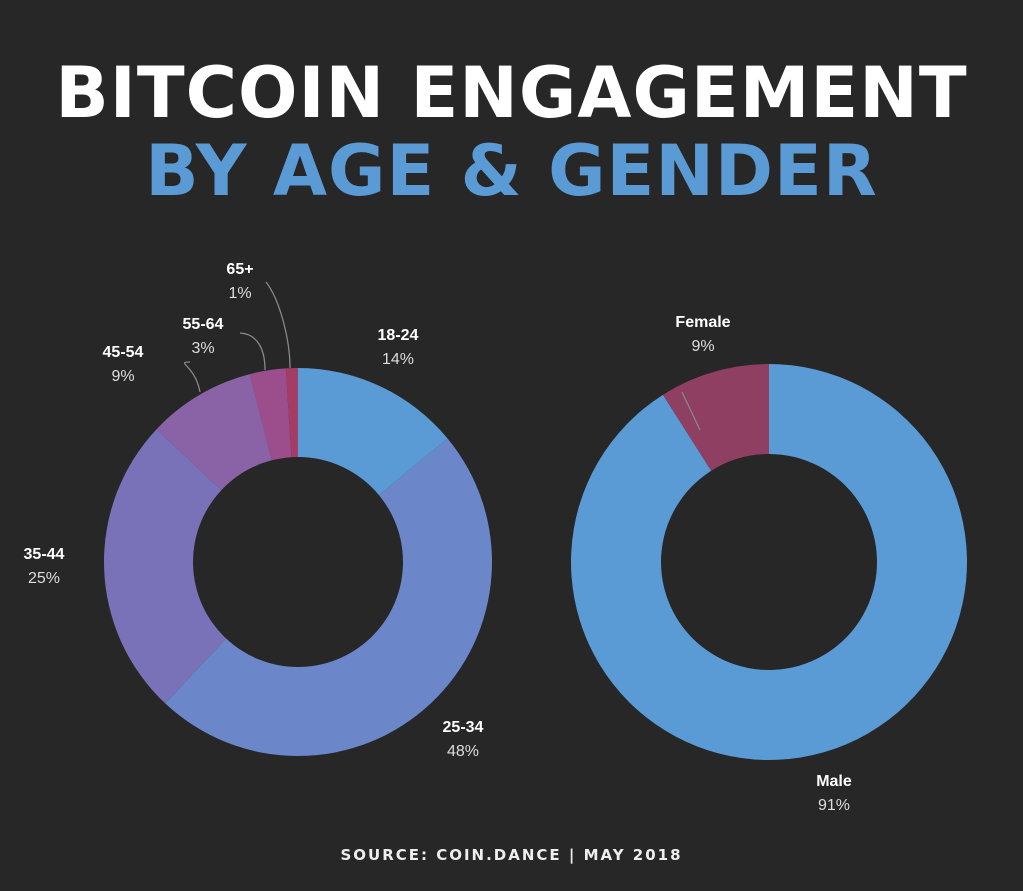 Image resolution: width=1023 pixels, height=891 pixels. Describe the element at coordinates (703, 334) in the screenshot. I see `label-female: Female 9%` at that location.